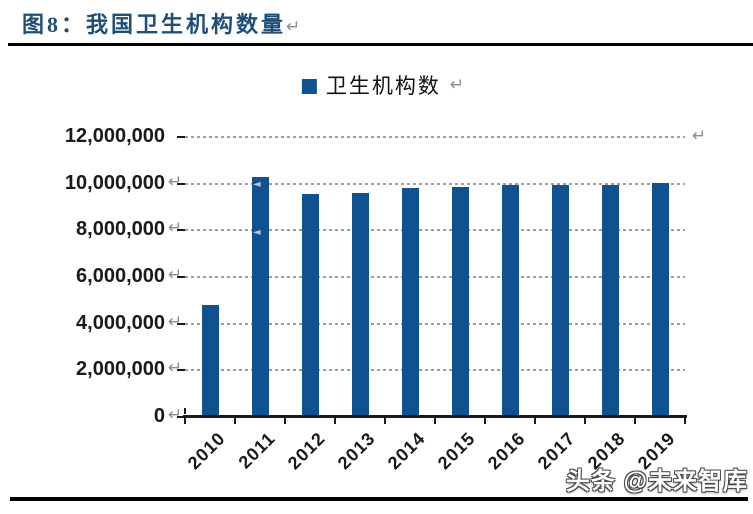 The height and width of the screenshot is (514, 753). What do you see at coordinates (360, 305) in the screenshot?
I see `bar-2013` at bounding box center [360, 305].